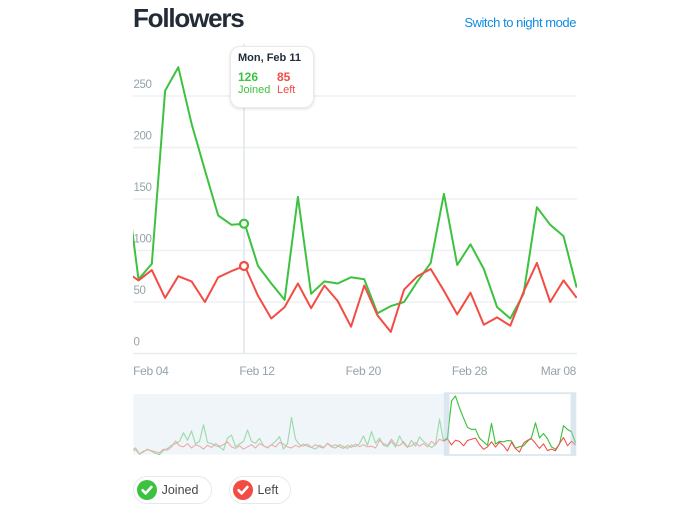 The image size is (700, 510). What do you see at coordinates (140, 291) in the screenshot?
I see `svg-text: 50` at bounding box center [140, 291].